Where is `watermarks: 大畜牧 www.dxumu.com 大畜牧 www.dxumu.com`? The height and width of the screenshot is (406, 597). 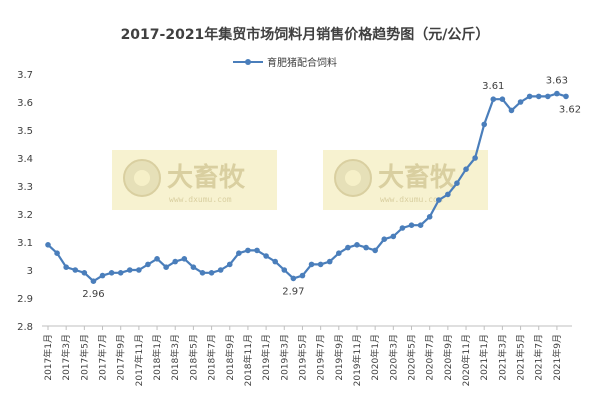 watermarks: 大畜牧 www.dxumu.com 大畜牧 www.dxumu.com is located at coordinates (300, 180).